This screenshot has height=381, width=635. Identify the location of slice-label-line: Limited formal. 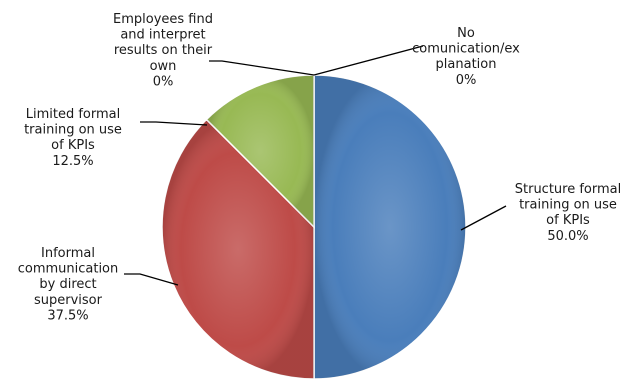
(73, 114).